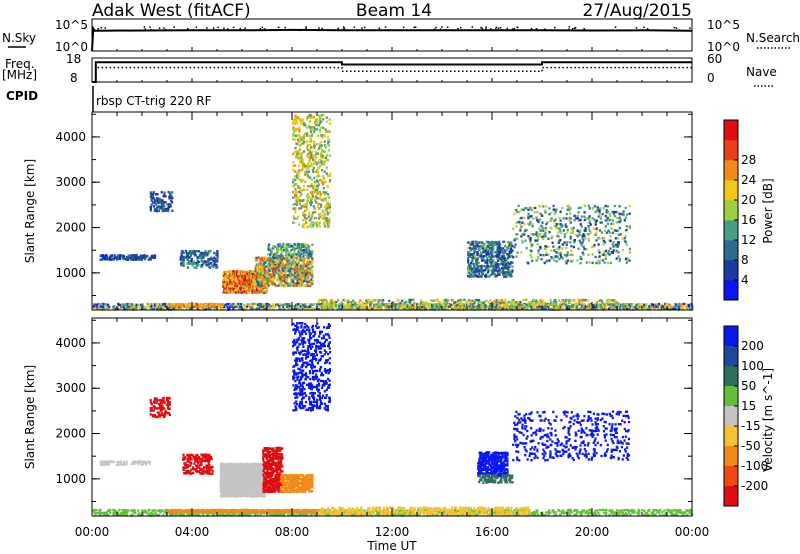 The image size is (800, 554). What do you see at coordinates (19, 75) in the screenshot?
I see `freq-unit-label: [MHz]` at bounding box center [19, 75].